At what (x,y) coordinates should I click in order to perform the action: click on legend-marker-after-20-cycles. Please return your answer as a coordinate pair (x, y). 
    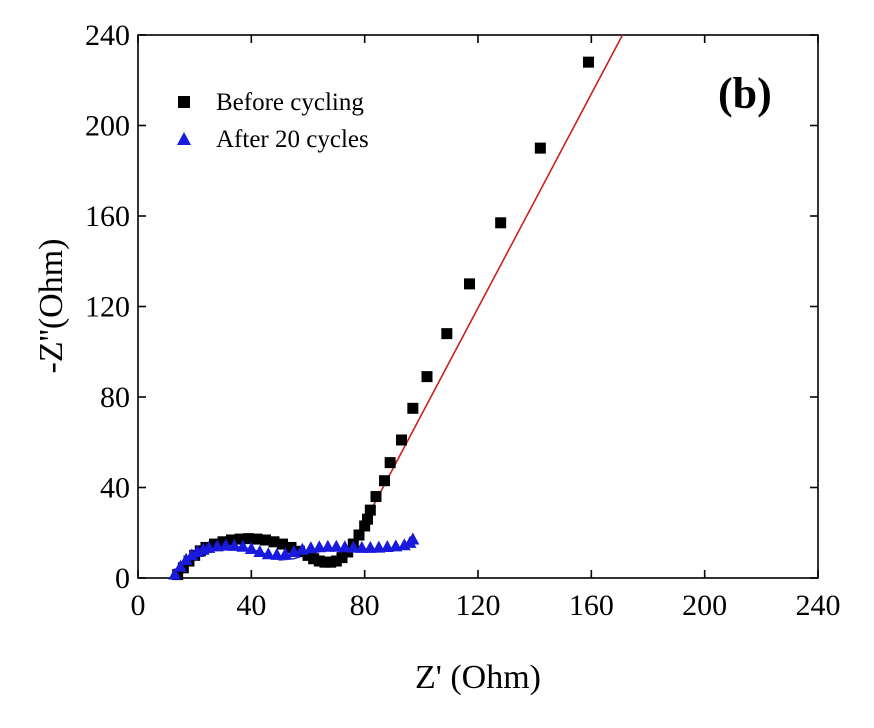
    Looking at the image, I should click on (184, 138).